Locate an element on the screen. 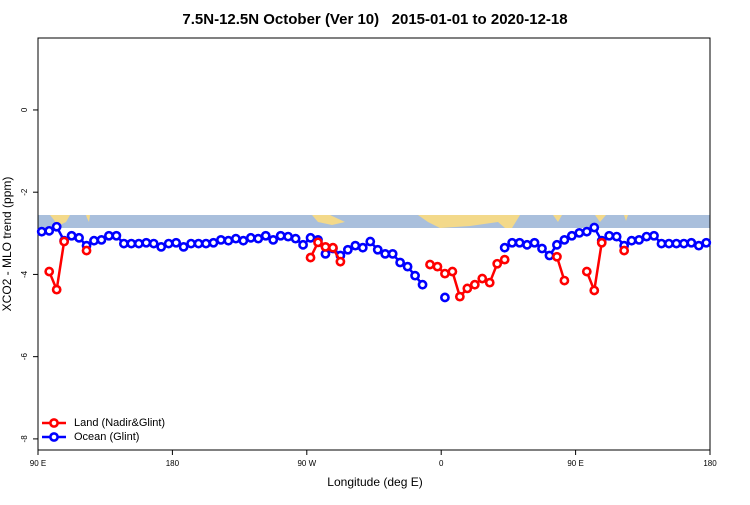  x-tick-label: 0 is located at coordinates (441, 463).